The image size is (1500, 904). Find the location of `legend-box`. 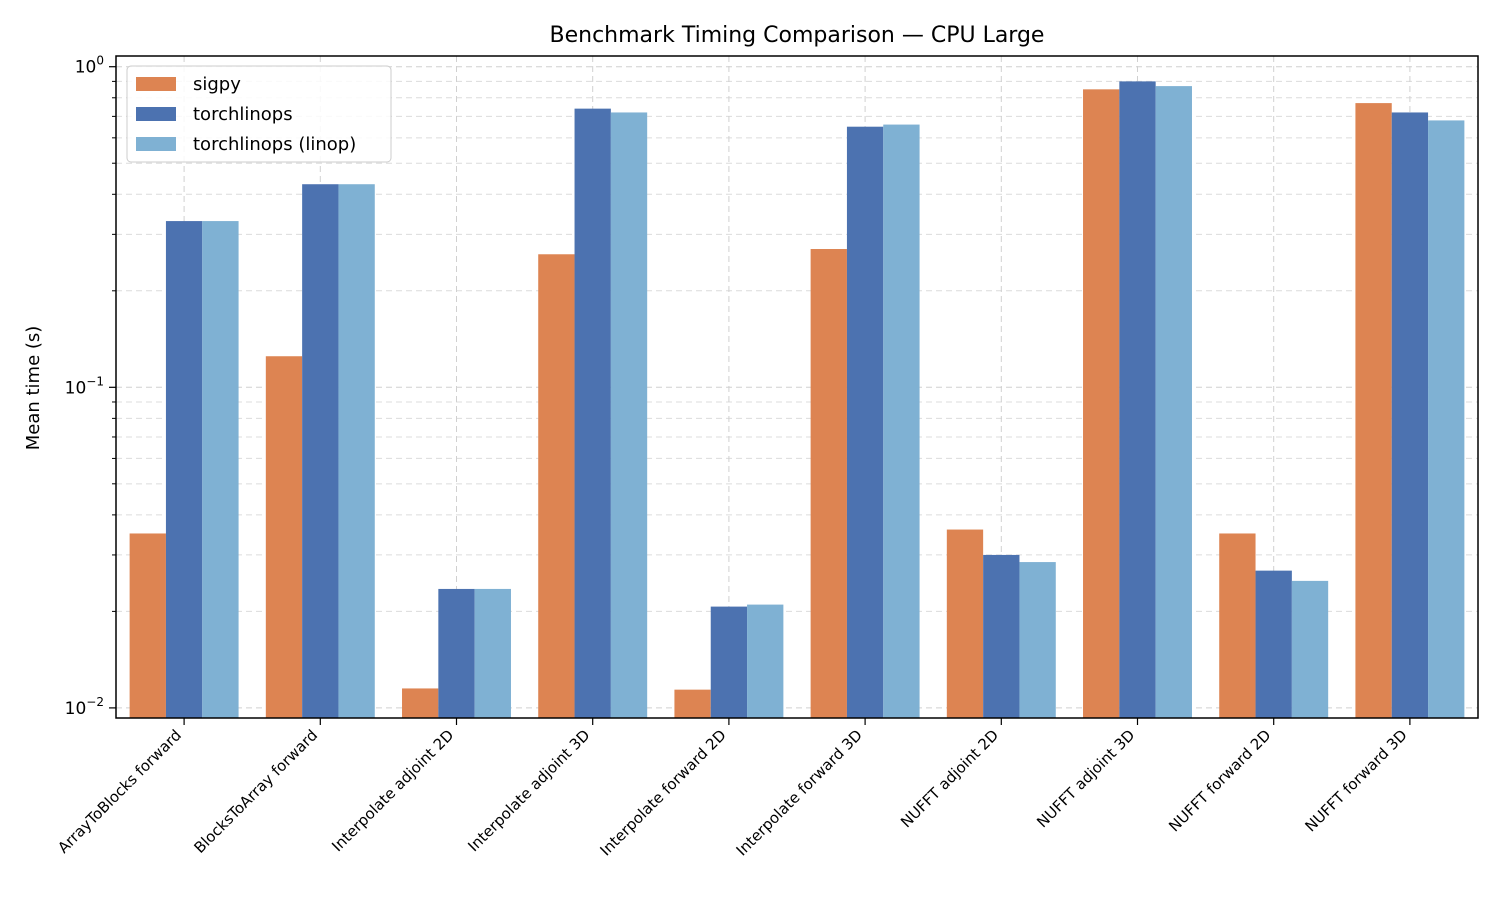

legend-box is located at coordinates (259, 114).